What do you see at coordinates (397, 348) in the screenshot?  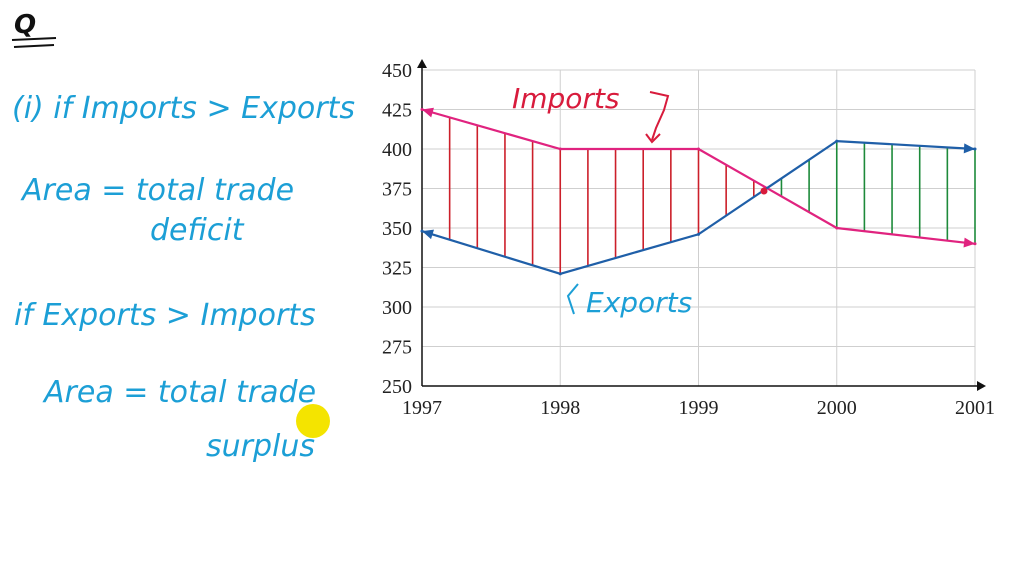 I see `y-tick-label: 275` at bounding box center [397, 348].